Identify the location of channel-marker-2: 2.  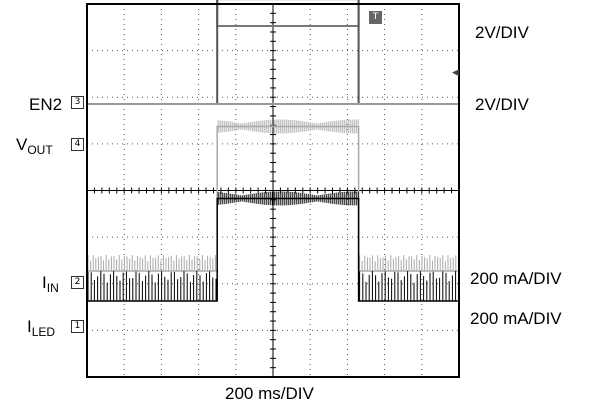
(77, 282).